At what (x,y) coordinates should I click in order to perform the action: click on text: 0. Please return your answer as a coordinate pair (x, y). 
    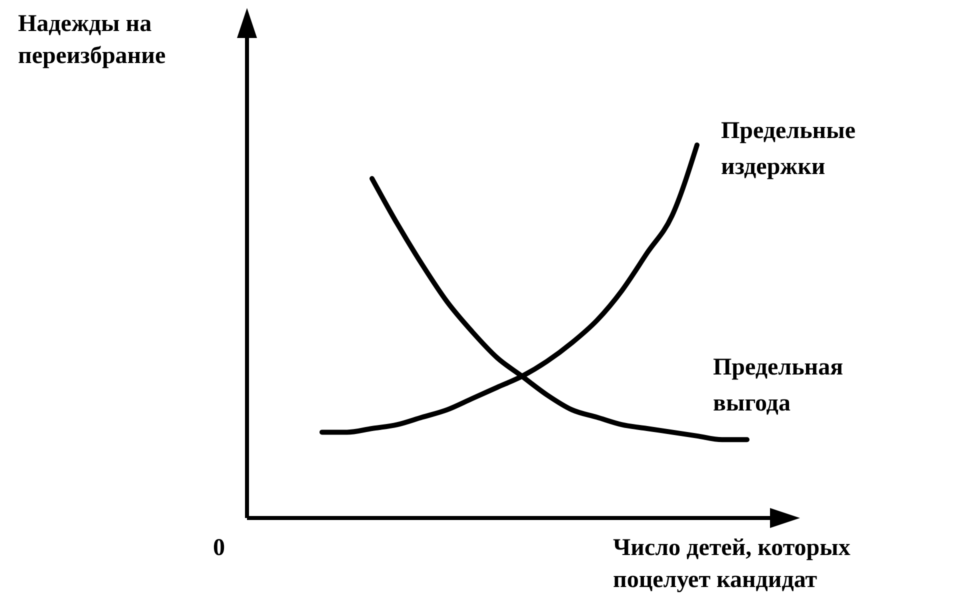
    Looking at the image, I should click on (219, 548).